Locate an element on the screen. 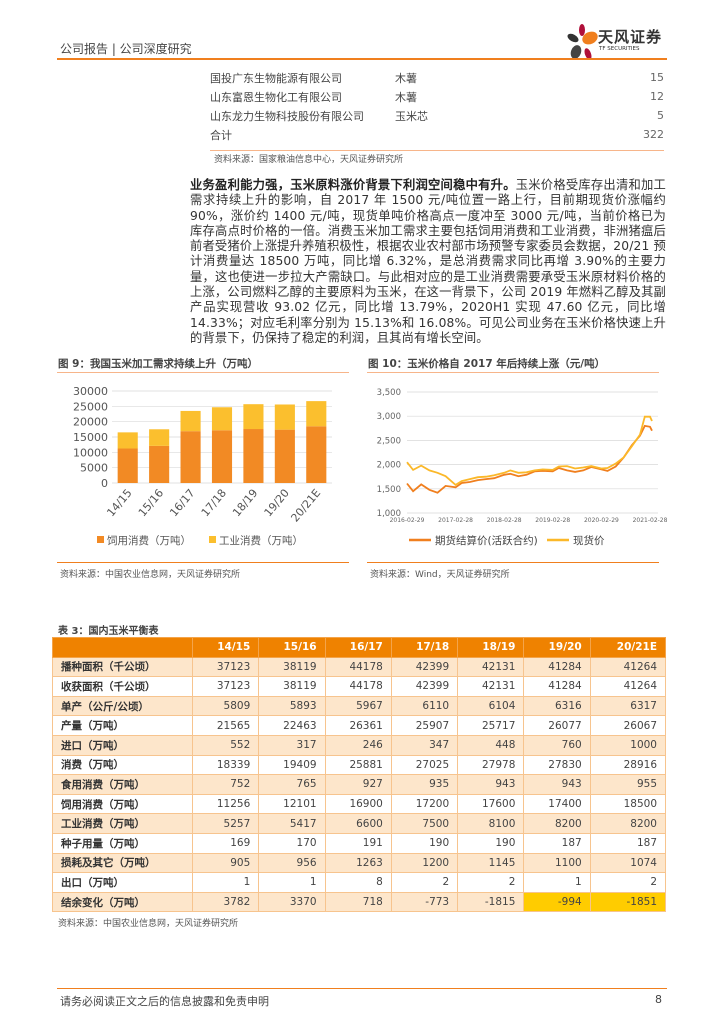 The image size is (724, 1024). table-row: 工业消费（万吨） 5257 5417 6600 7500 8100 8200 8200 is located at coordinates (359, 823).